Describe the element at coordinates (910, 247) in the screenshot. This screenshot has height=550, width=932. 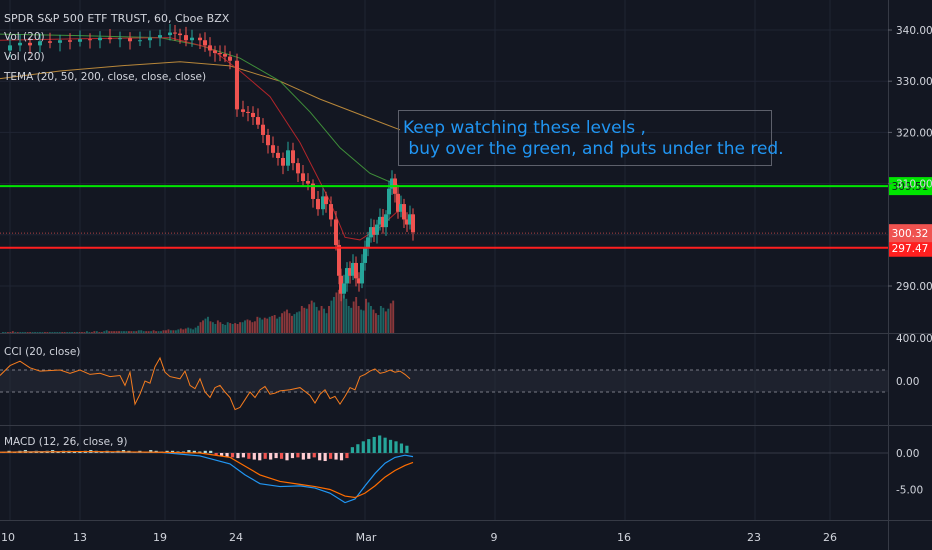
I see `price-level-badge` at that location.